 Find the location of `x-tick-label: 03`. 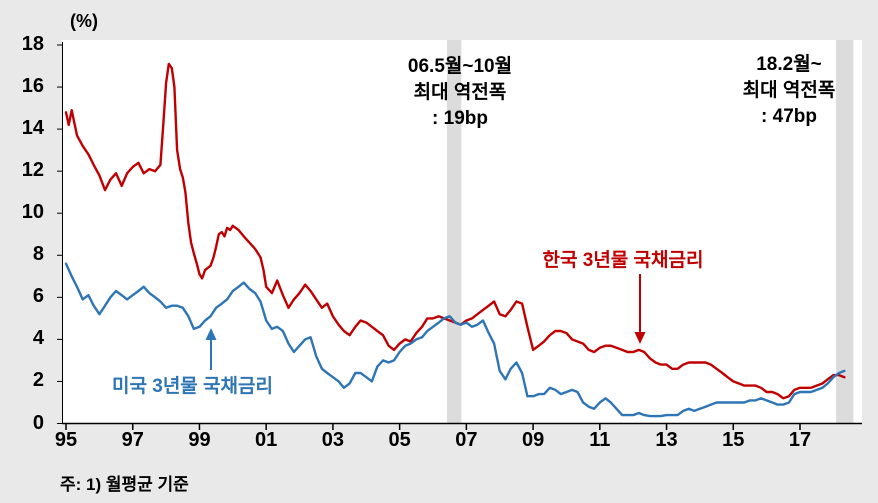

x-tick-label: 03 is located at coordinates (333, 440).